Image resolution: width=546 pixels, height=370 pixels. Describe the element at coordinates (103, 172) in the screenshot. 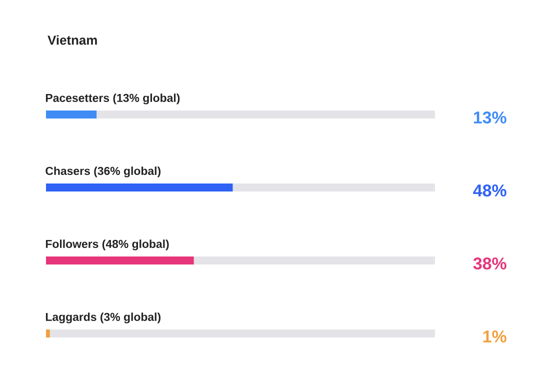

I see `y-tick-label: Chasers (36% global)` at that location.